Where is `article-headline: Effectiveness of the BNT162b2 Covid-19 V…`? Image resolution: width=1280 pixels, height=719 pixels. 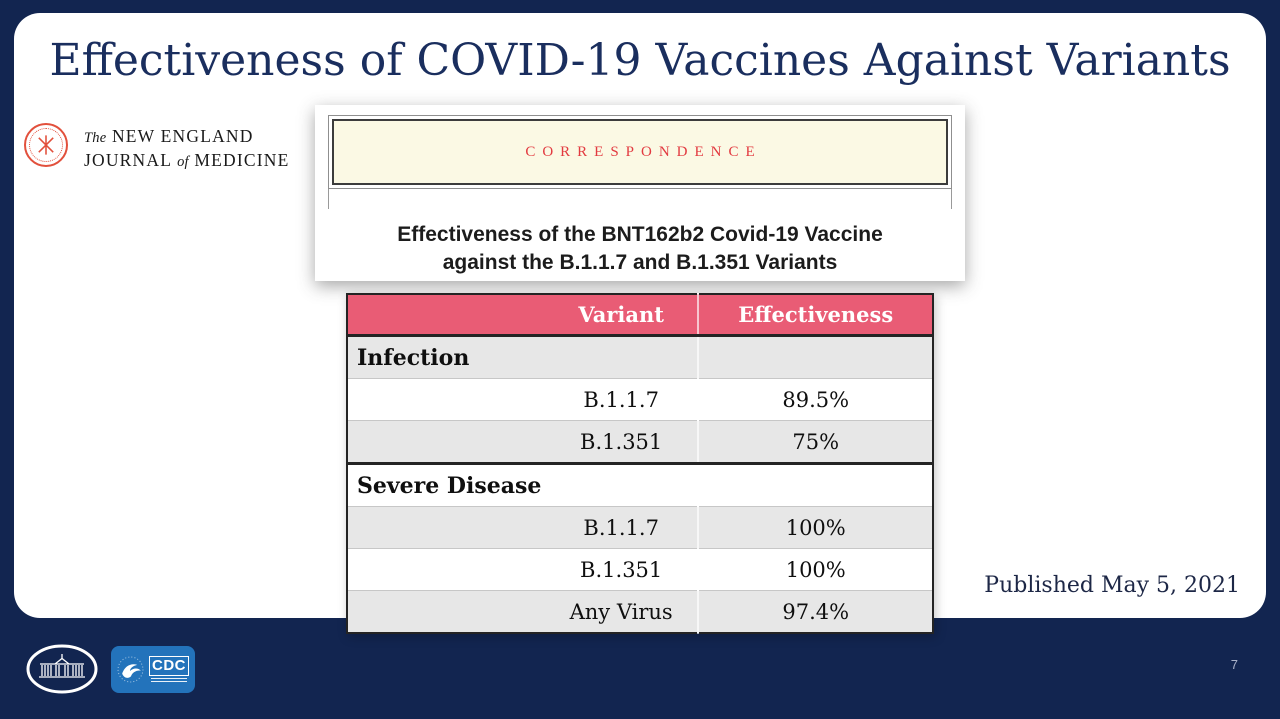
article-headline: Effectiveness of the BNT162b2 Covid-19 V… is located at coordinates (640, 249).